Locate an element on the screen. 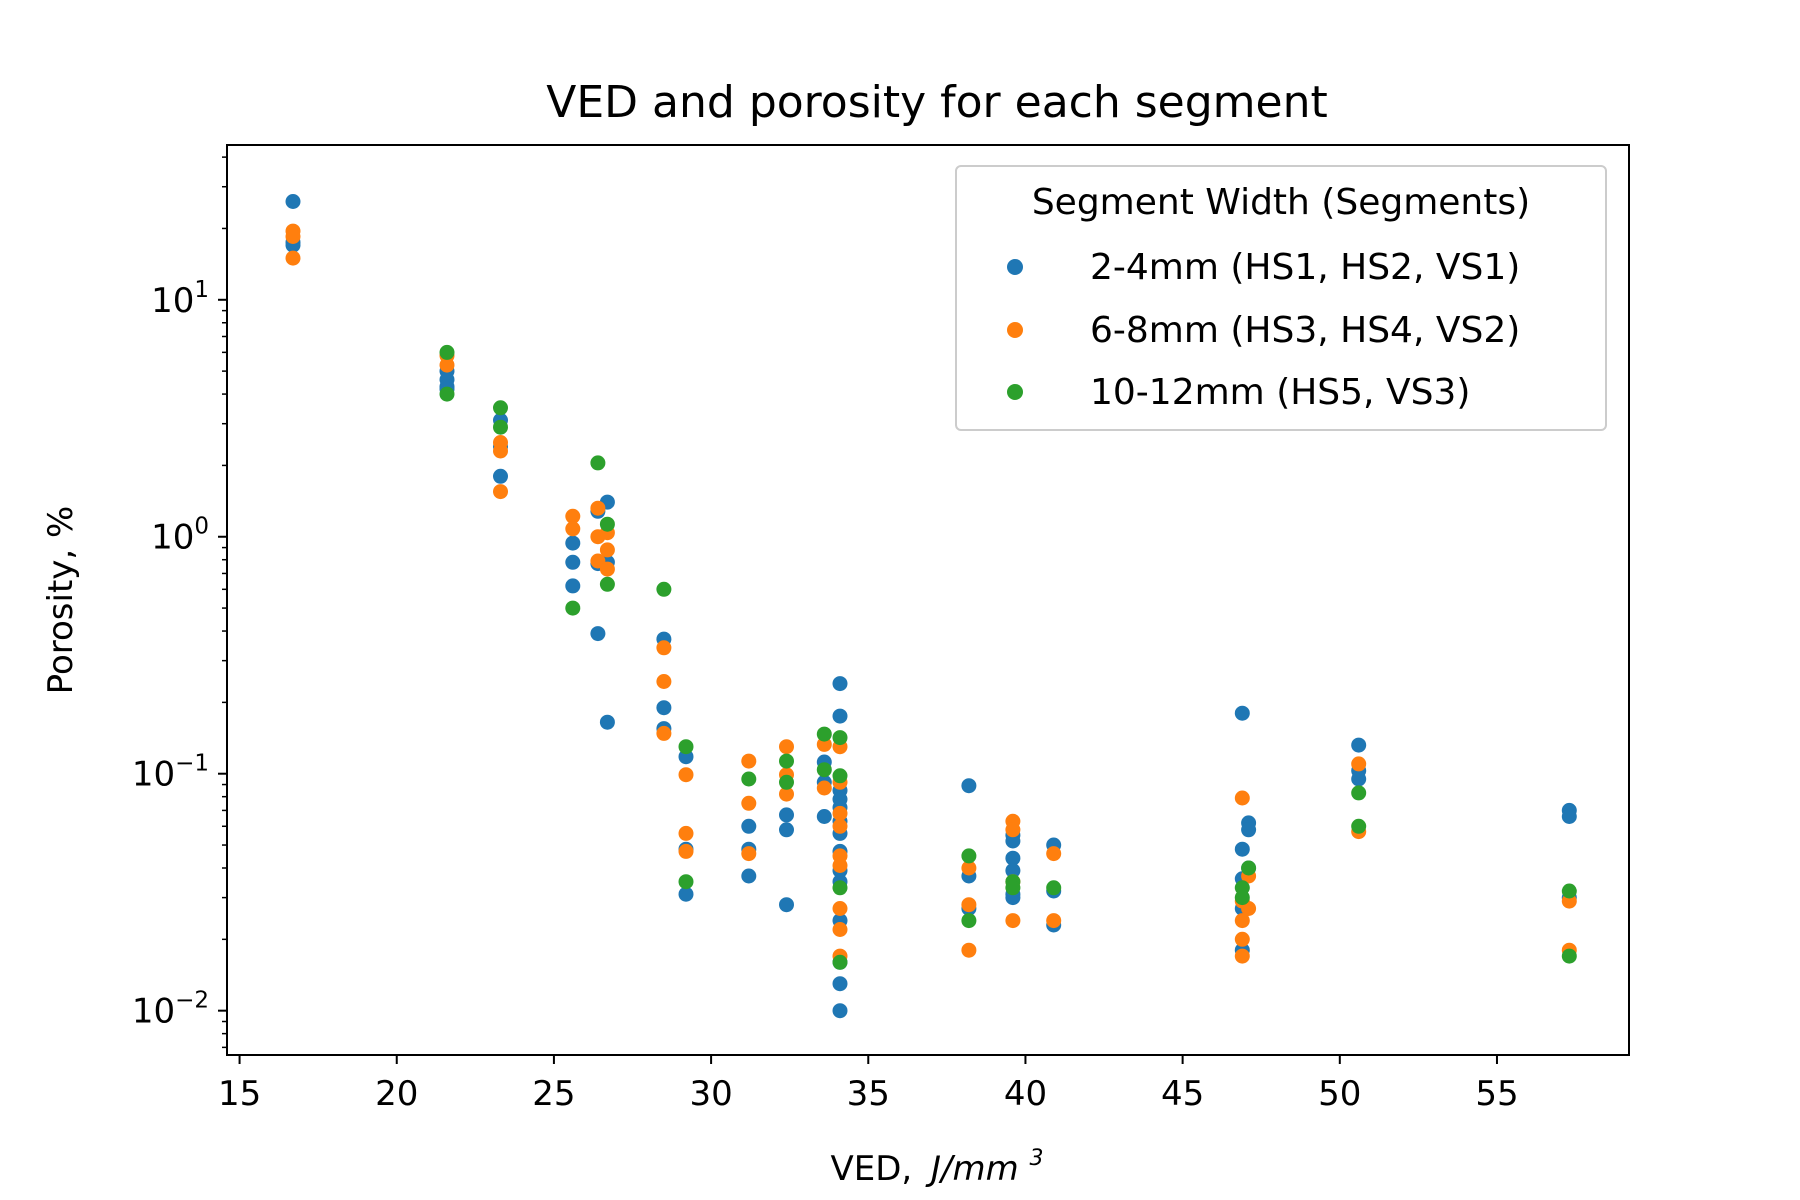  x-tick-label: 30 is located at coordinates (710, 1094).